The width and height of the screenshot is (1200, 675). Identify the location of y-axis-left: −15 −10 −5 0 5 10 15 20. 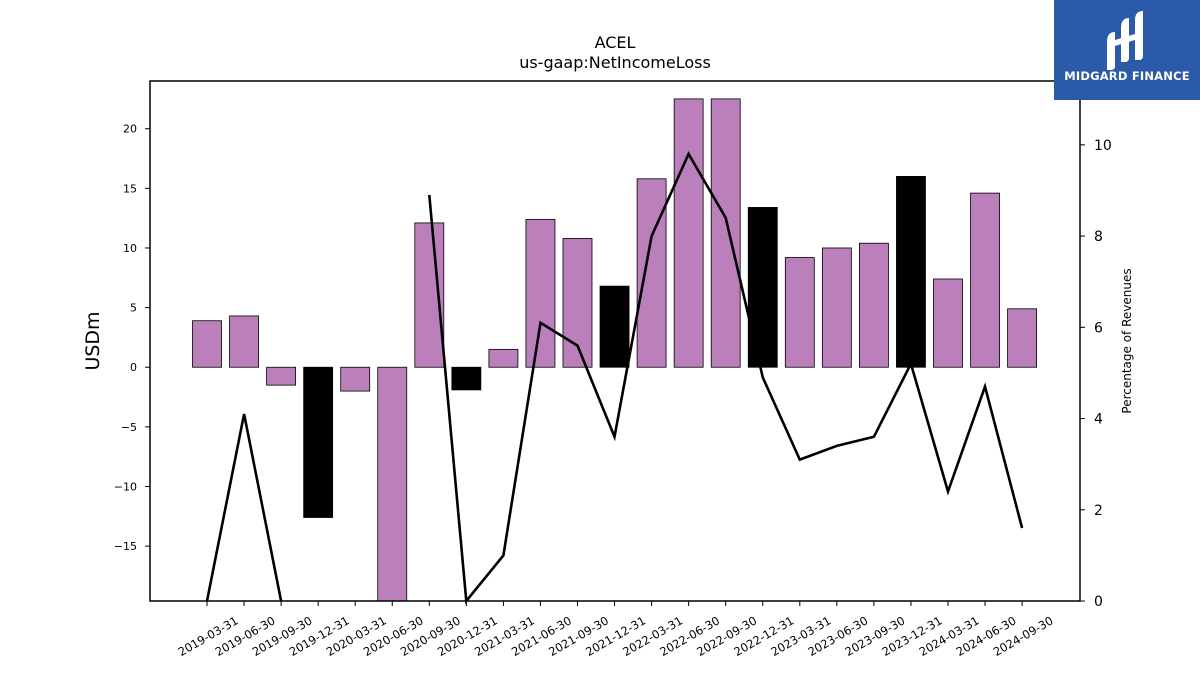
(132, 338).